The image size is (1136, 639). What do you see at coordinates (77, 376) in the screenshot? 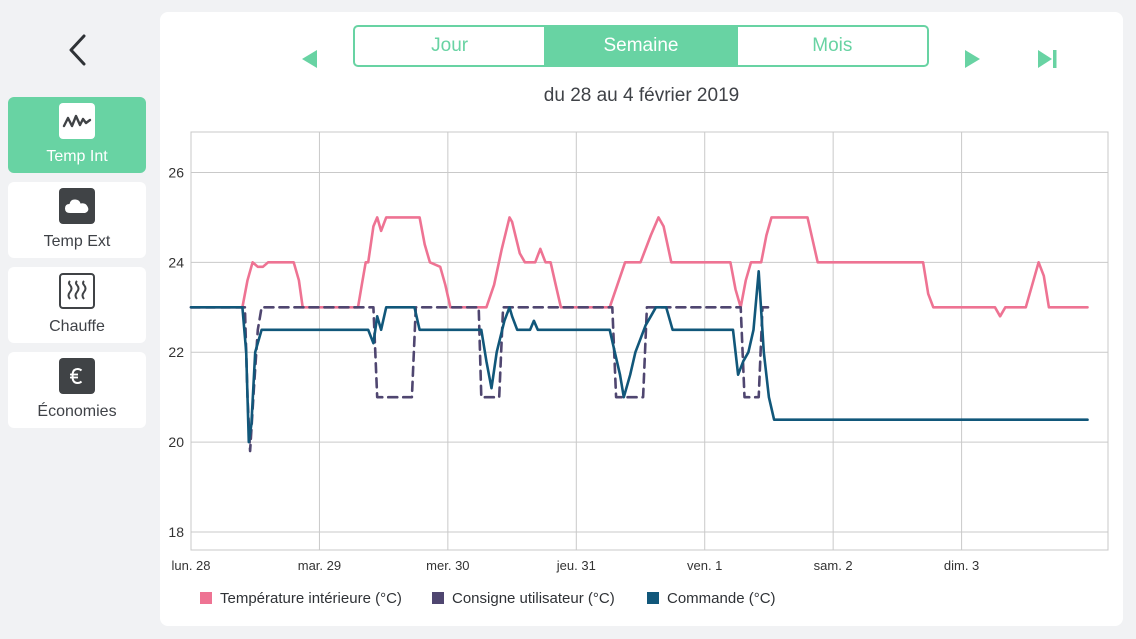
I see `euro-icon` at bounding box center [77, 376].